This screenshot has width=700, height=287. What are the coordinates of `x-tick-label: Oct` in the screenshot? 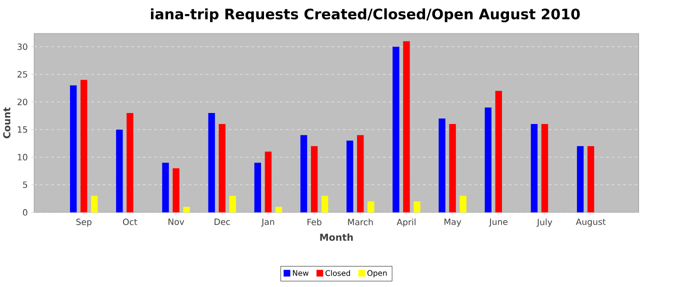 It's located at (130, 222).